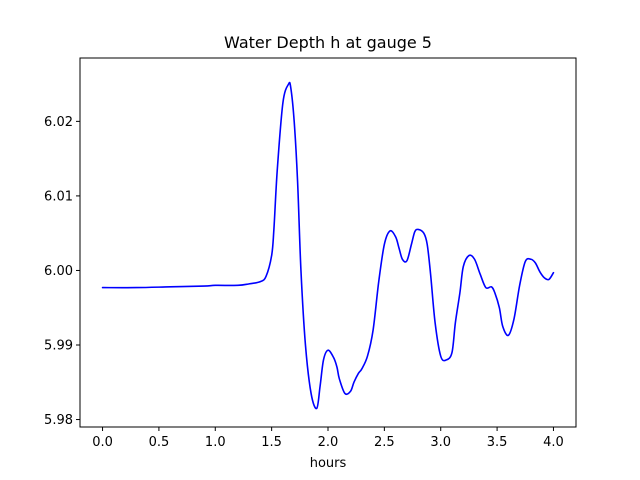 The width and height of the screenshot is (640, 480). Describe the element at coordinates (58, 122) in the screenshot. I see `y-tick-label: 6.02` at that location.